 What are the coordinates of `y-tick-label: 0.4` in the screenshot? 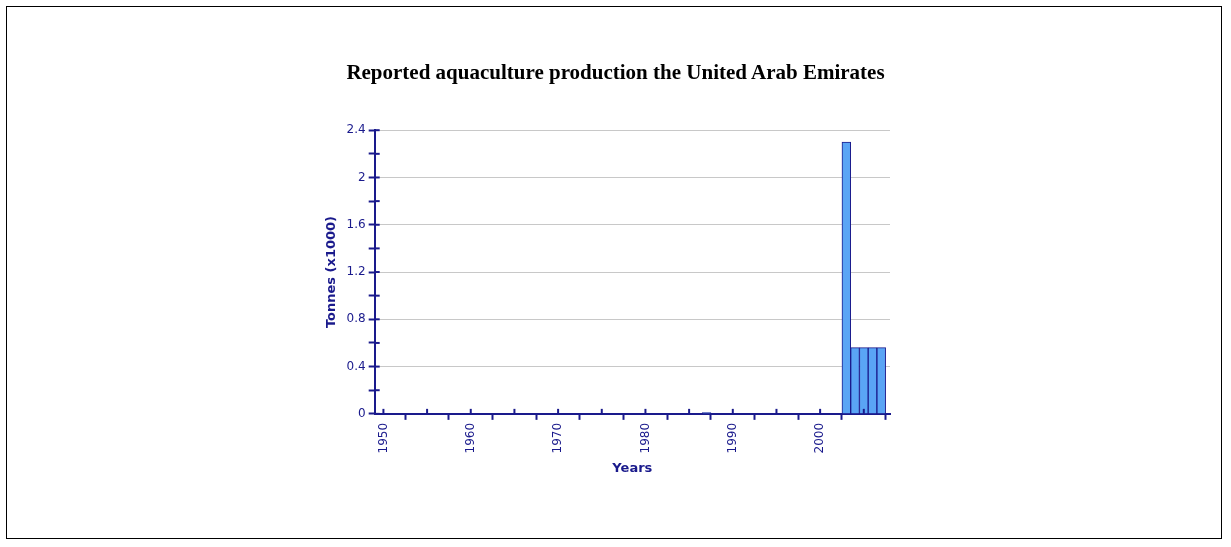 It's located at (356, 365).